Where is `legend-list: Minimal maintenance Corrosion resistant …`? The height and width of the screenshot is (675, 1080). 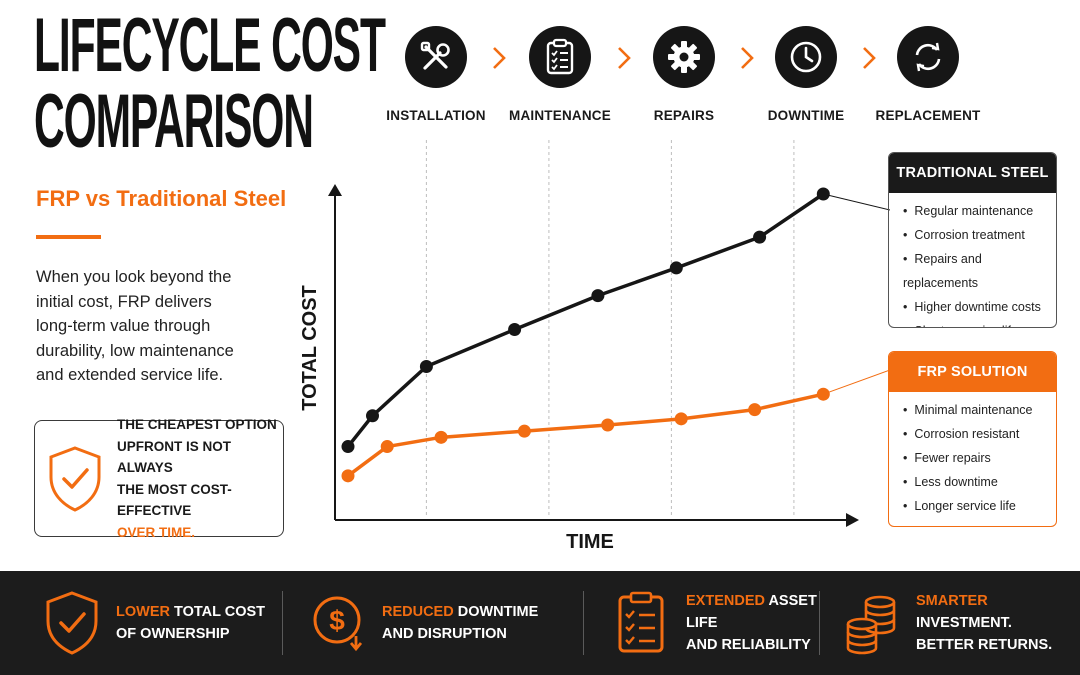
legend-list: Minimal maintenance Corrosion resistant … is located at coordinates (972, 455).